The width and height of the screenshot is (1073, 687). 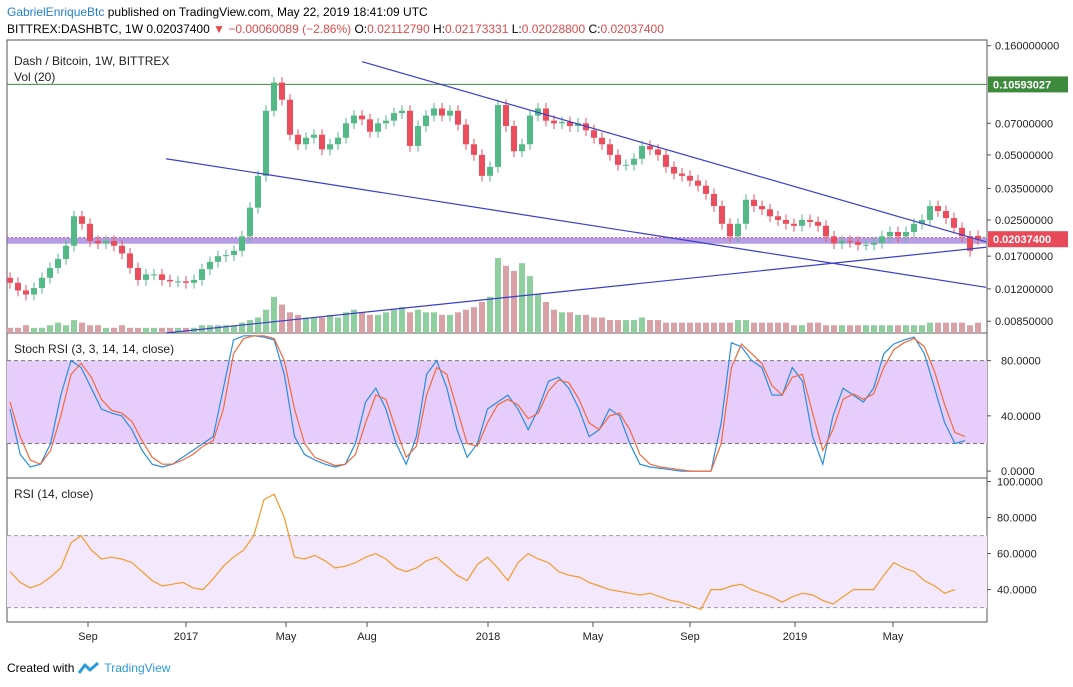 What do you see at coordinates (438, 29) in the screenshot?
I see `high-label: H:` at bounding box center [438, 29].